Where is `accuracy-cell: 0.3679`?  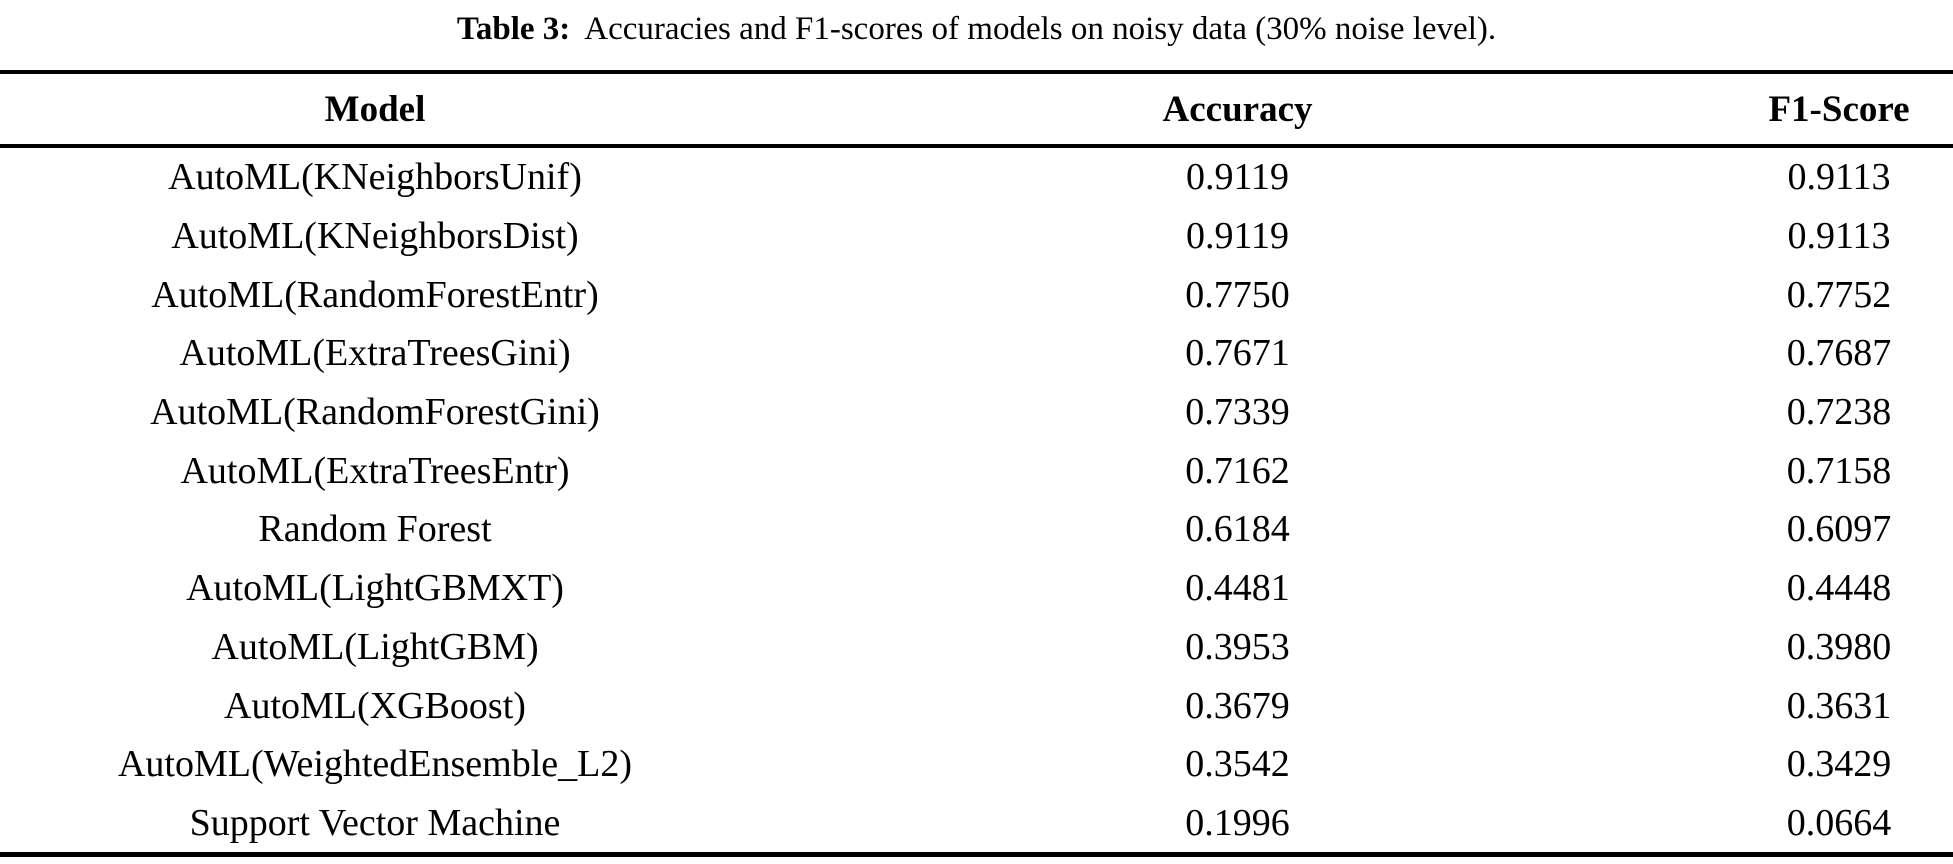
accuracy-cell: 0.3679 is located at coordinates (1237, 705).